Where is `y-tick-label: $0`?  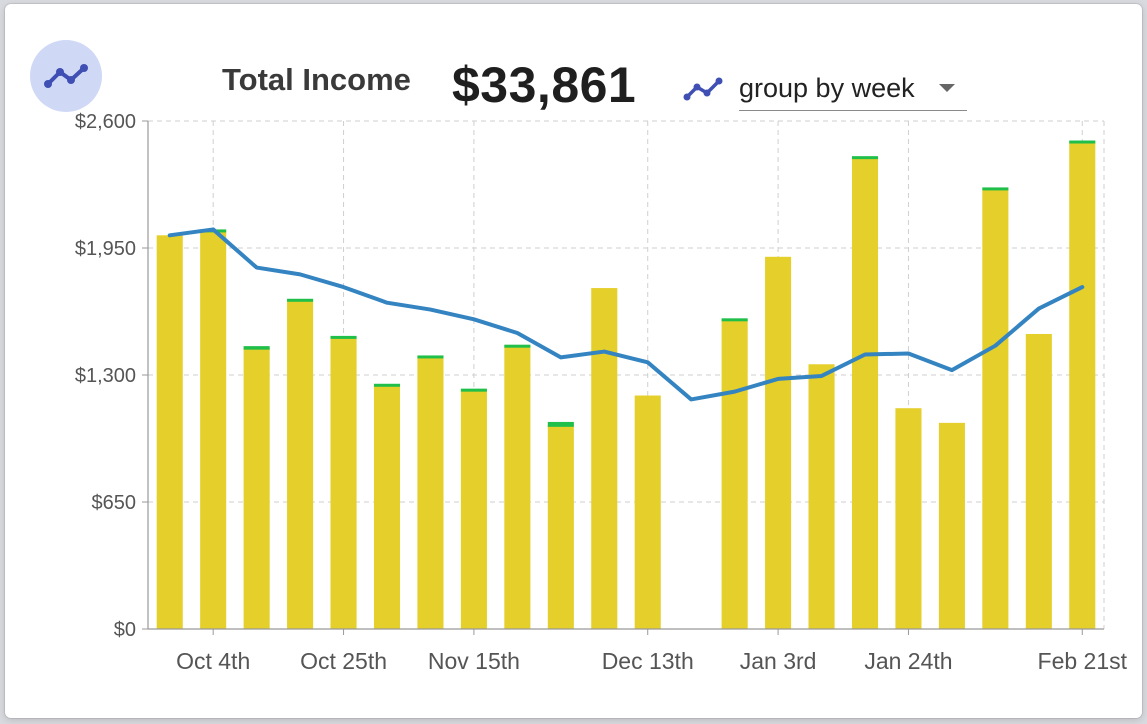 y-tick-label: $0 is located at coordinates (125, 630).